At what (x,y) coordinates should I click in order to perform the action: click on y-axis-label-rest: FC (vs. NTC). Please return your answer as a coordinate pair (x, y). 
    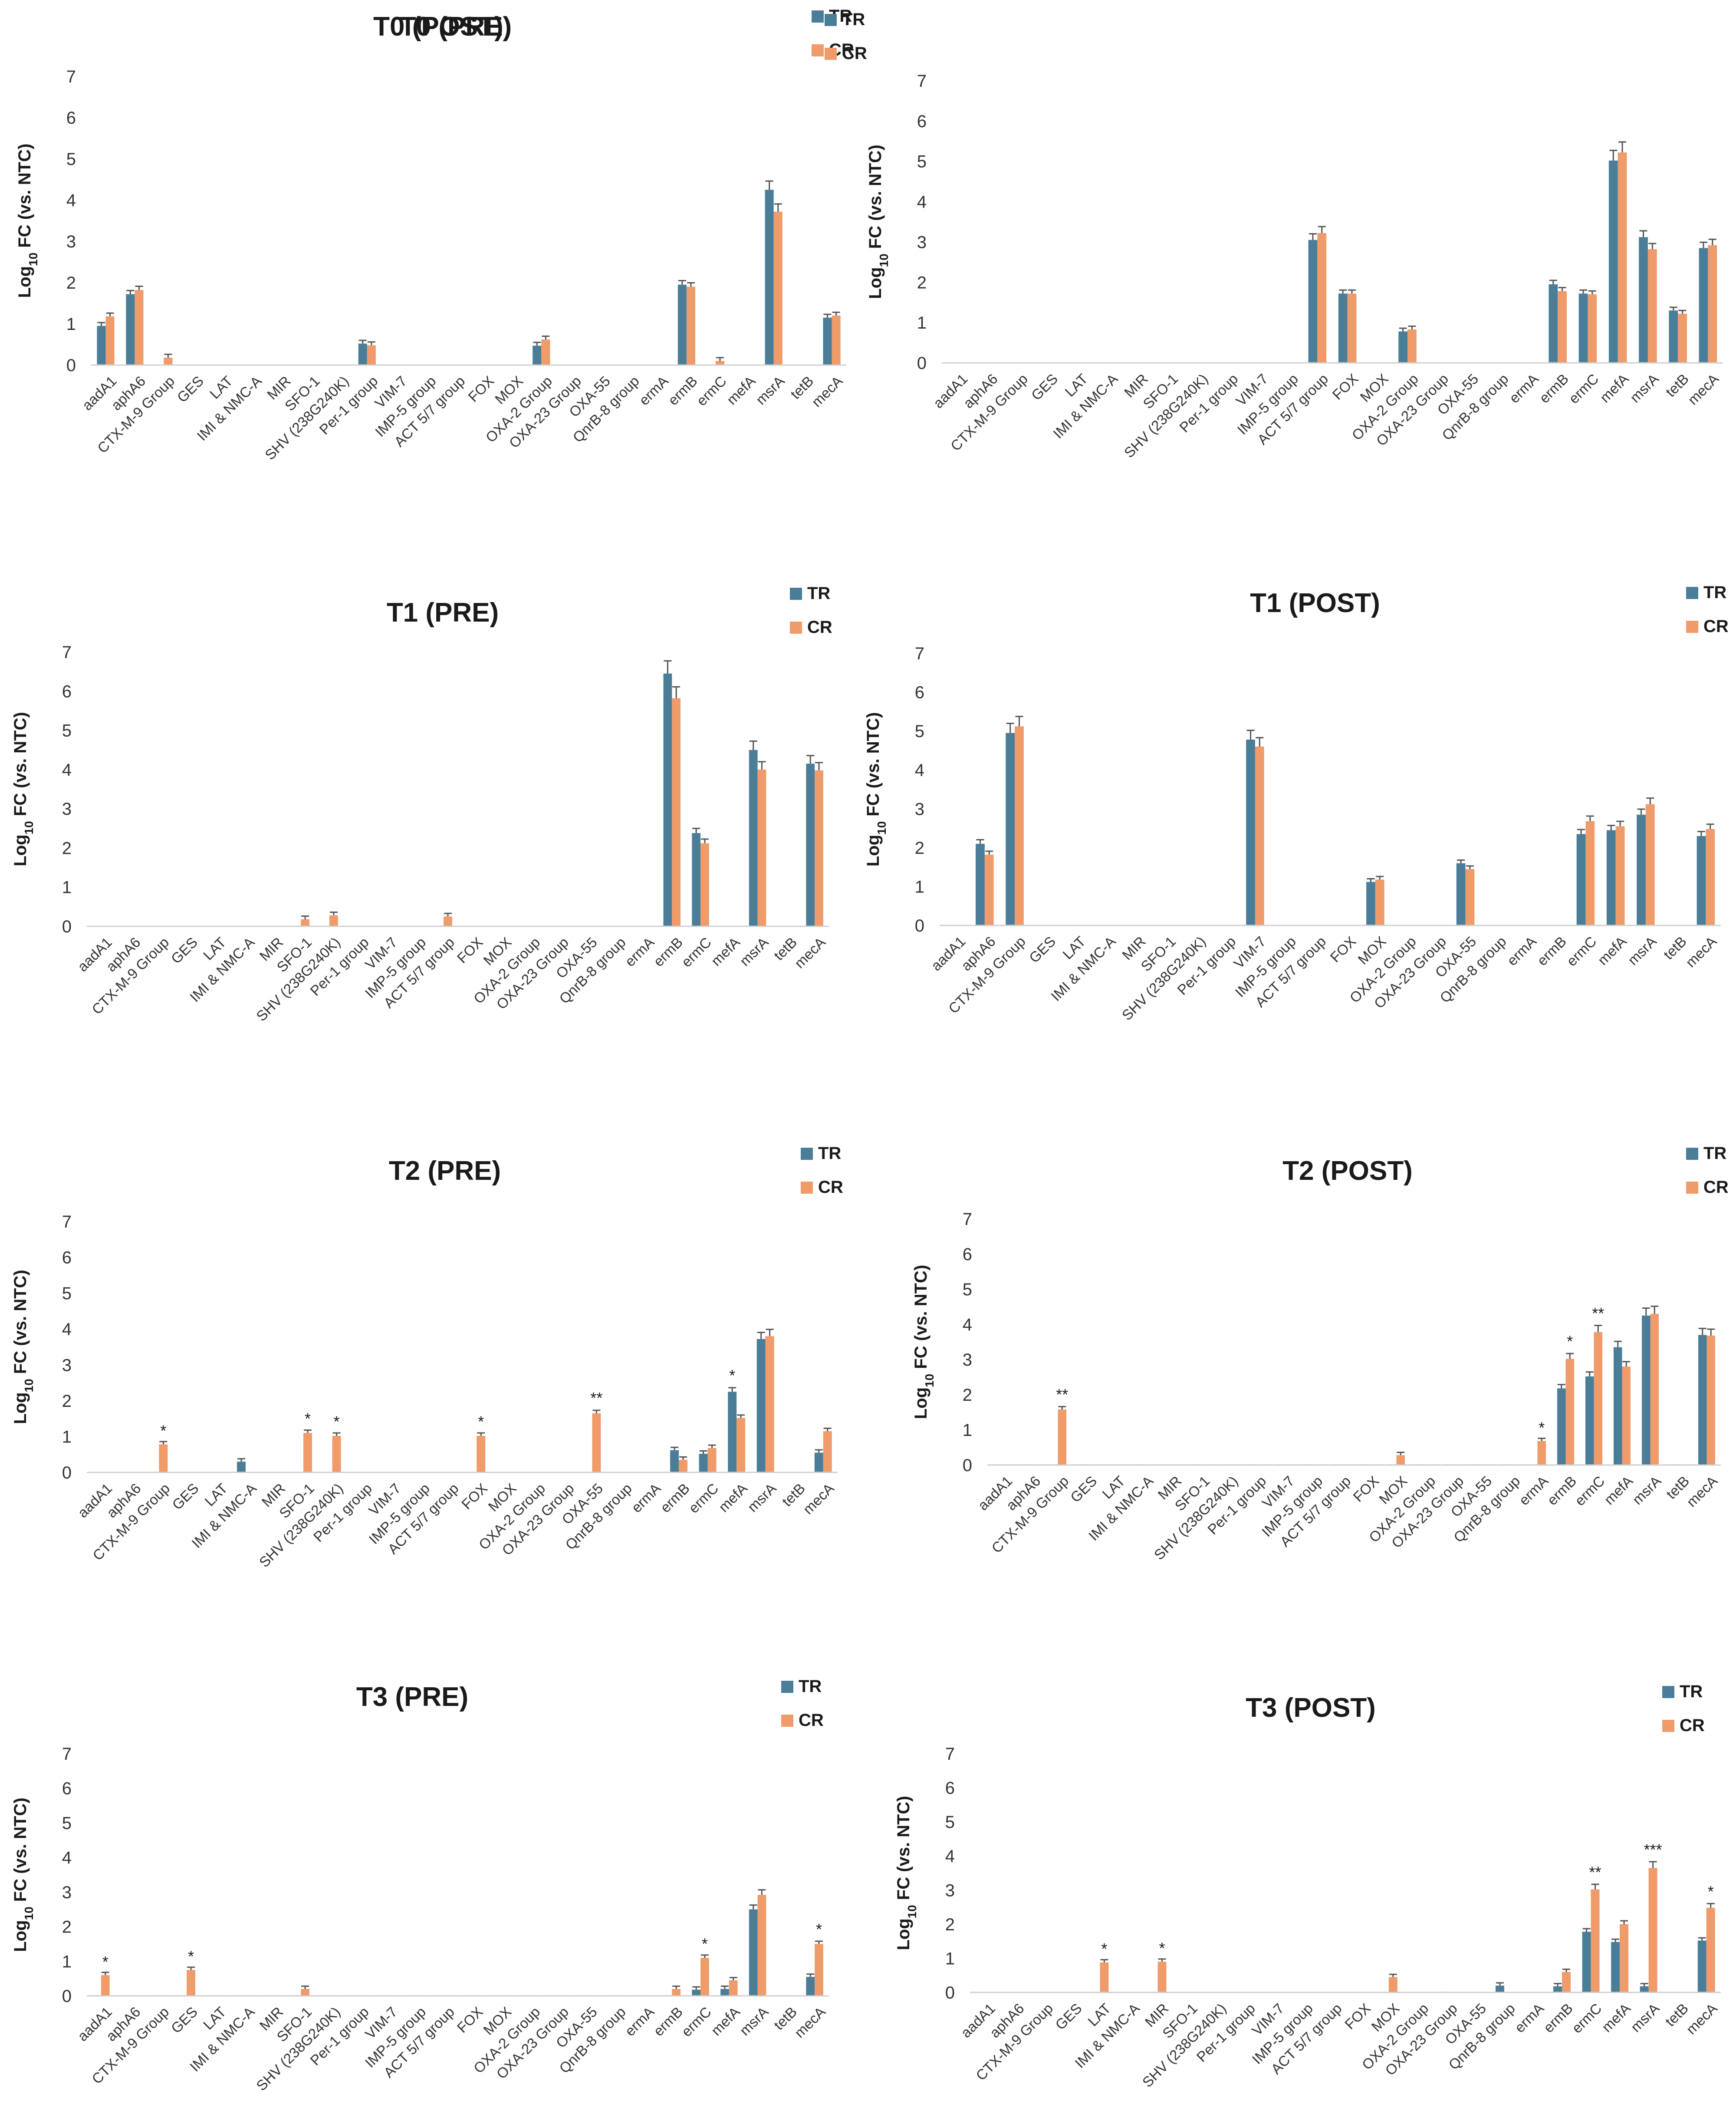
    Looking at the image, I should click on (920, 1319).